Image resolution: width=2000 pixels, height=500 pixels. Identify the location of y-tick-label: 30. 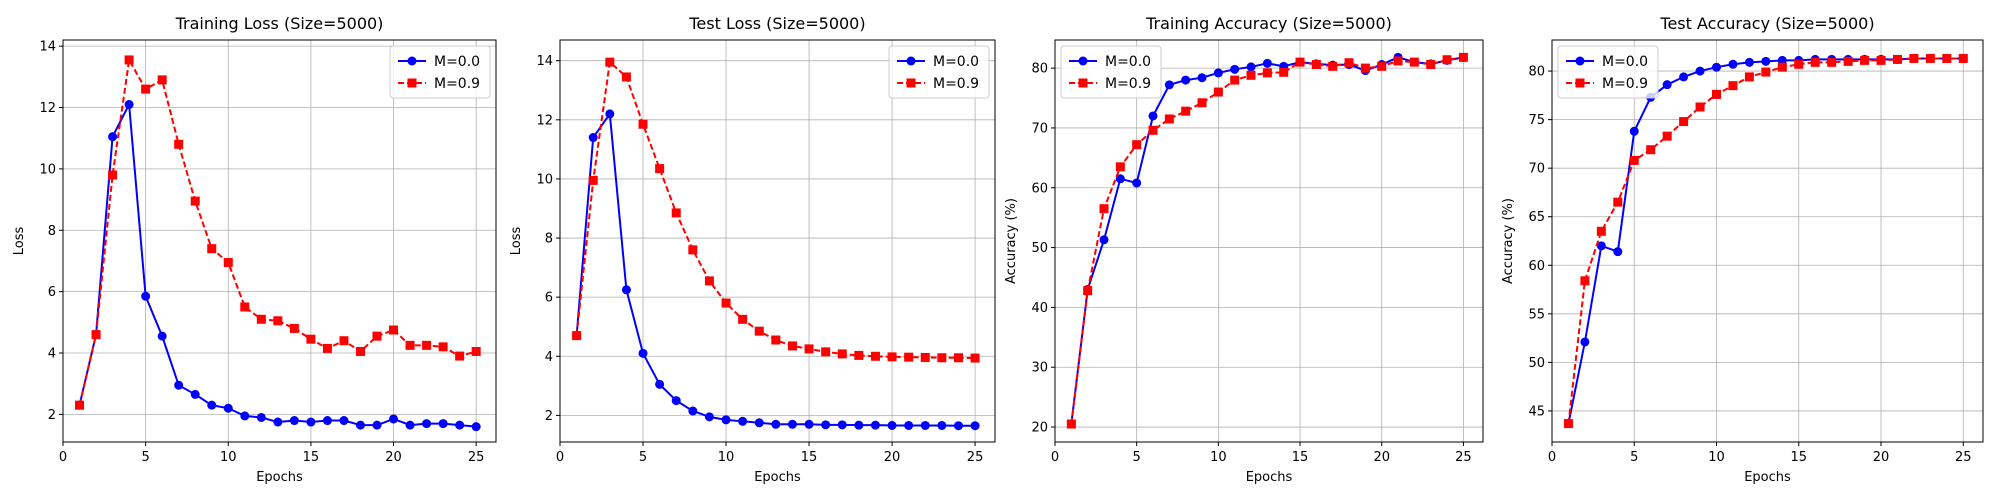
(1039, 368).